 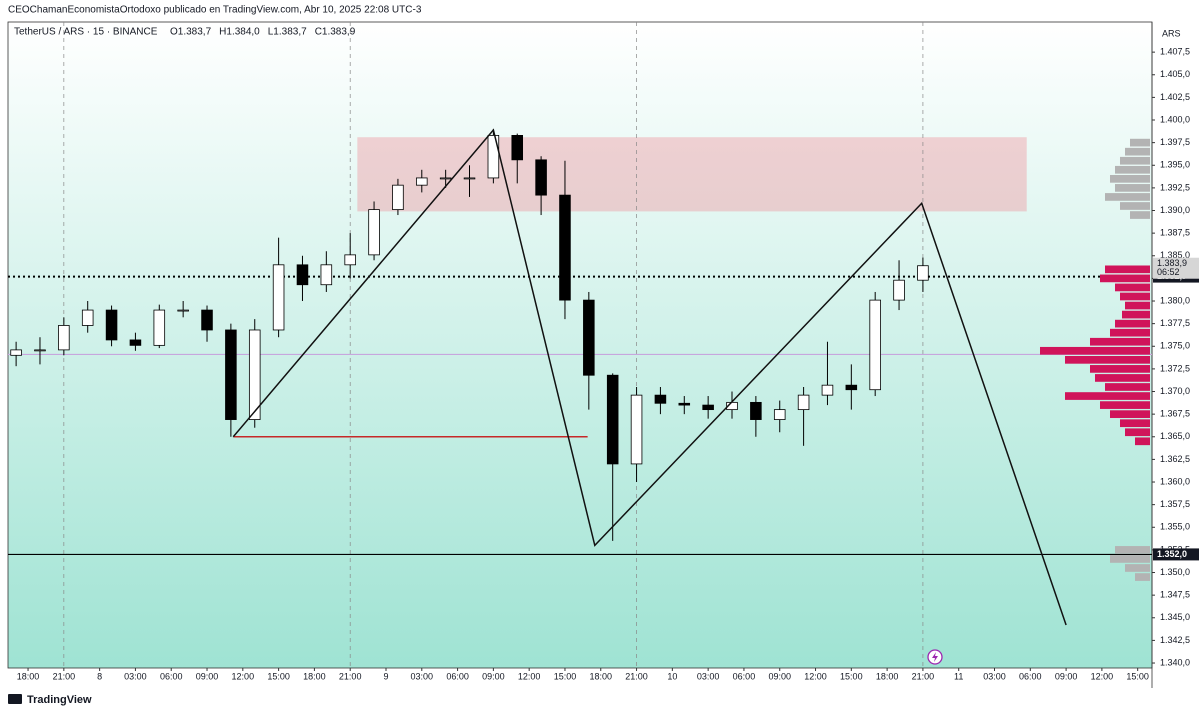 I want to click on last-price-box, so click(x=1176, y=268).